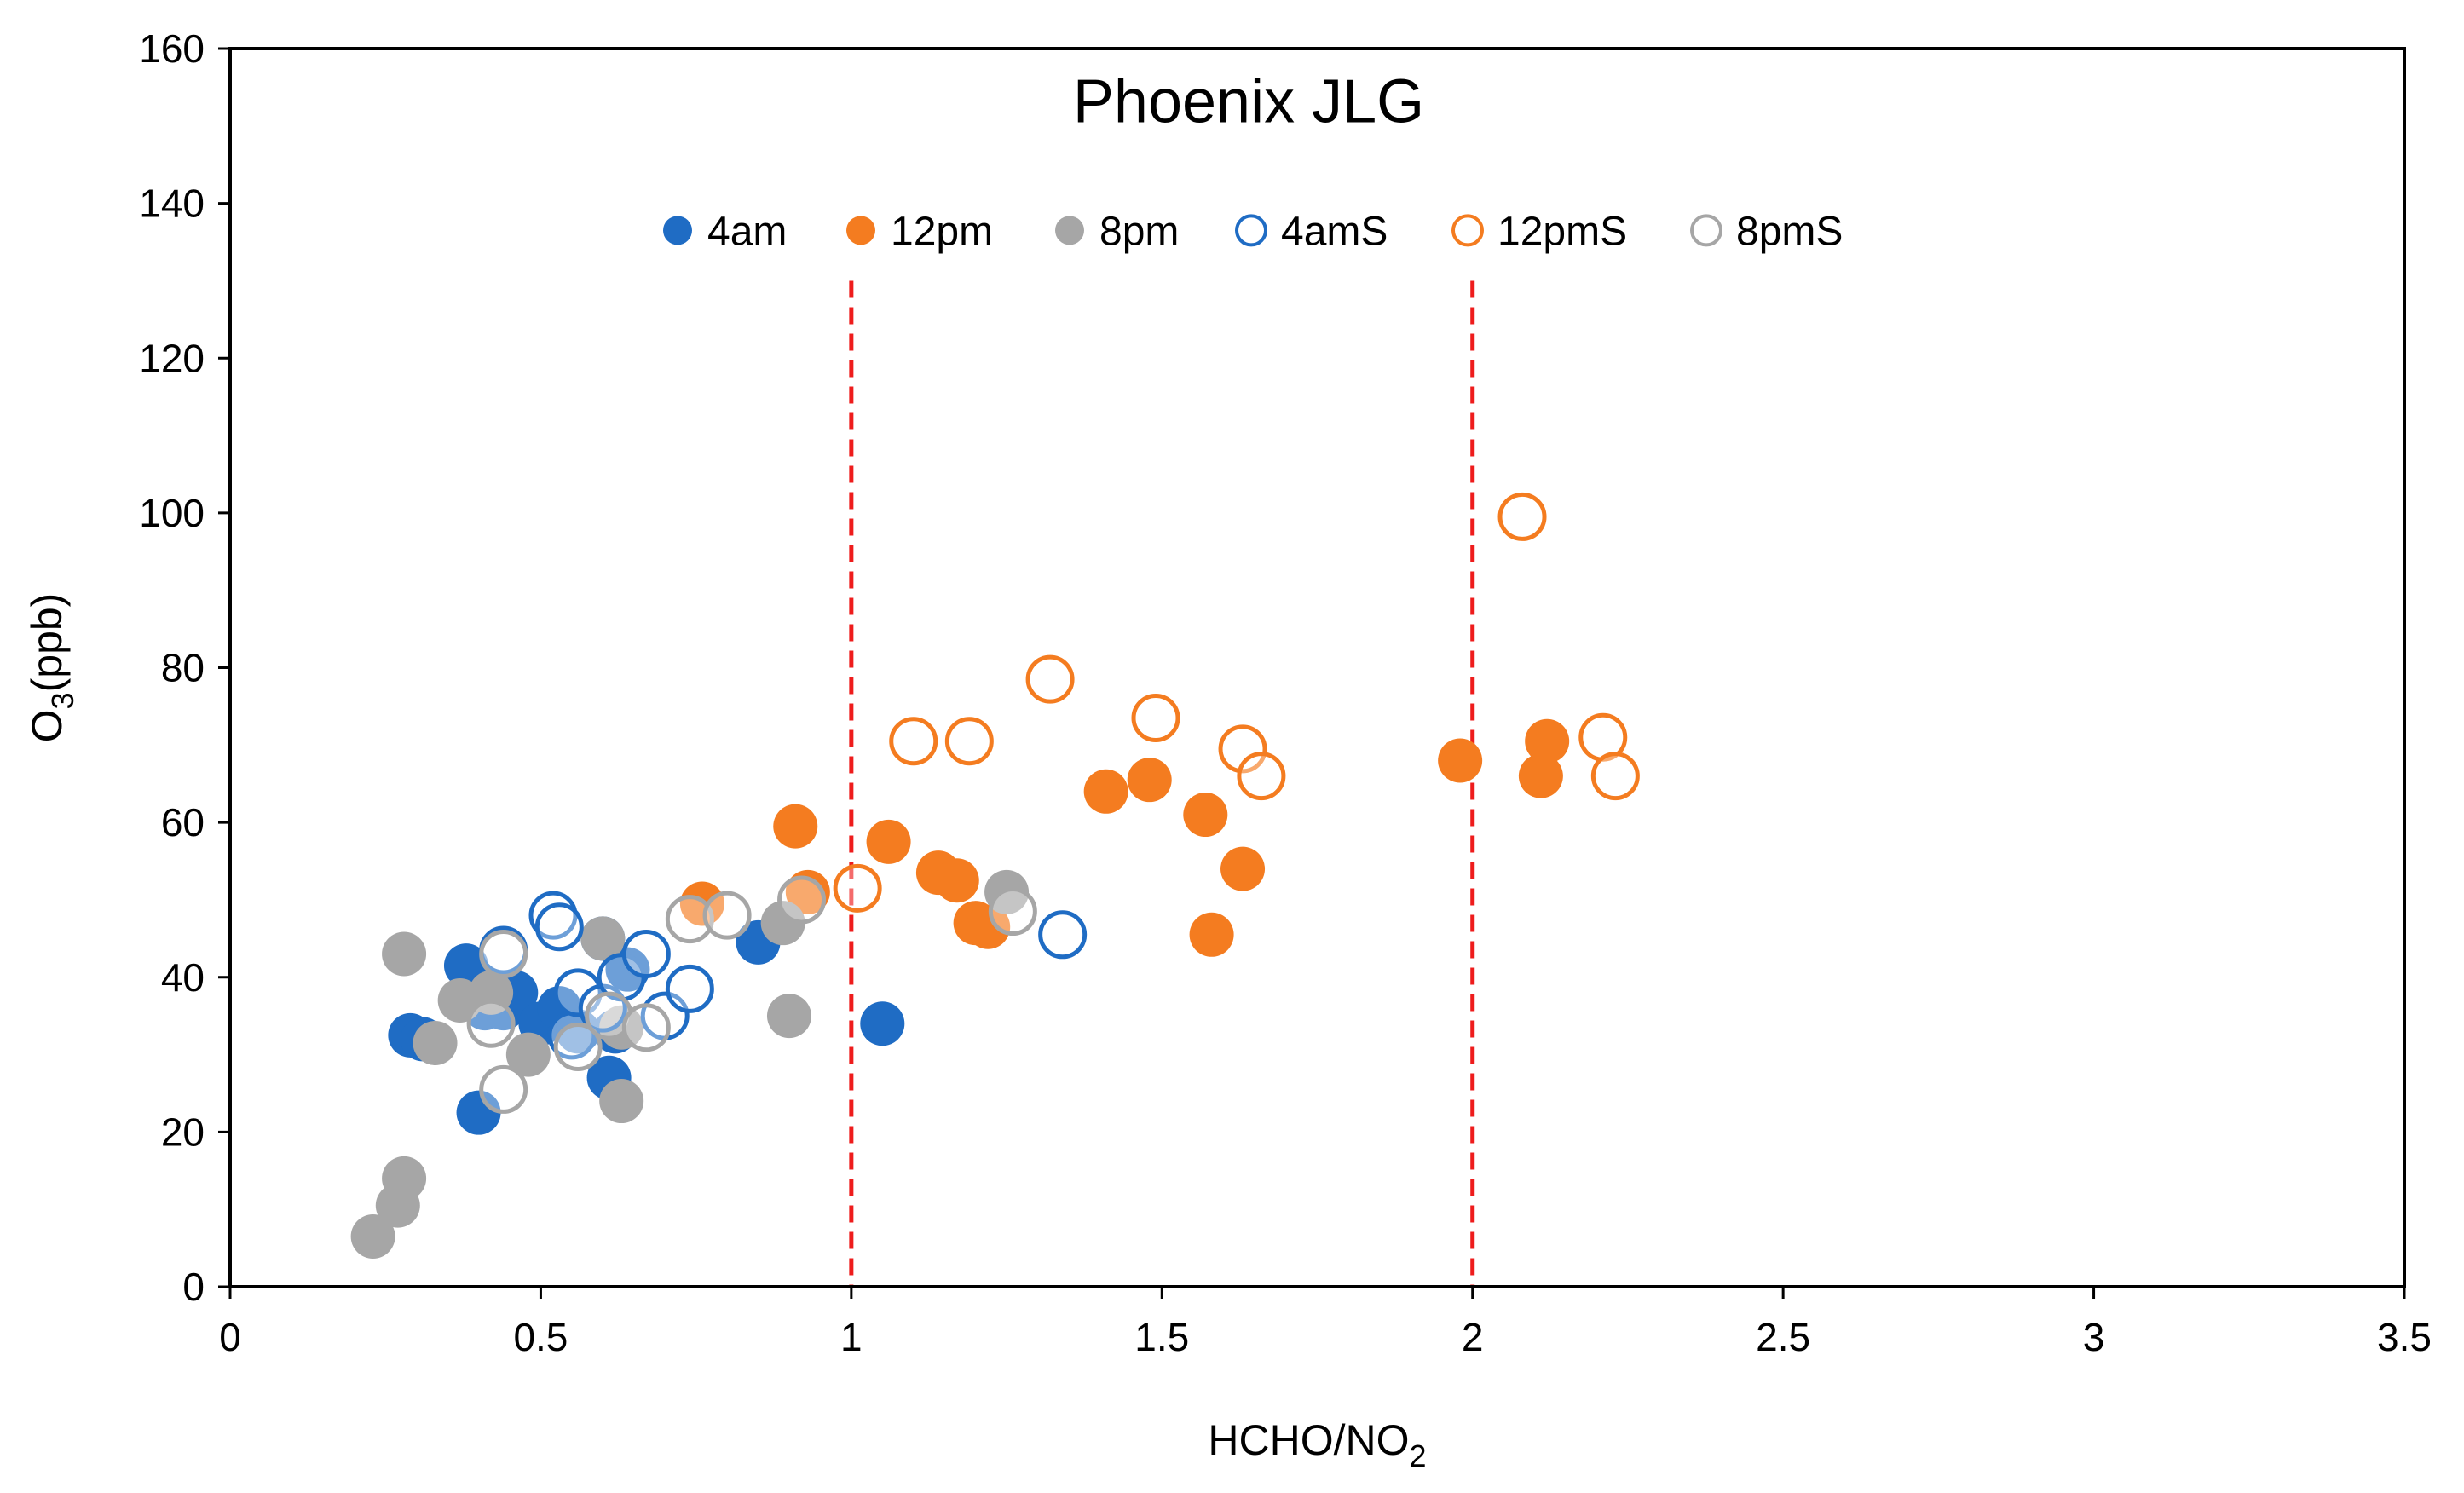 This screenshot has width=2464, height=1493. What do you see at coordinates (183, 1132) in the screenshot?
I see `y-tick-label: 20` at bounding box center [183, 1132].